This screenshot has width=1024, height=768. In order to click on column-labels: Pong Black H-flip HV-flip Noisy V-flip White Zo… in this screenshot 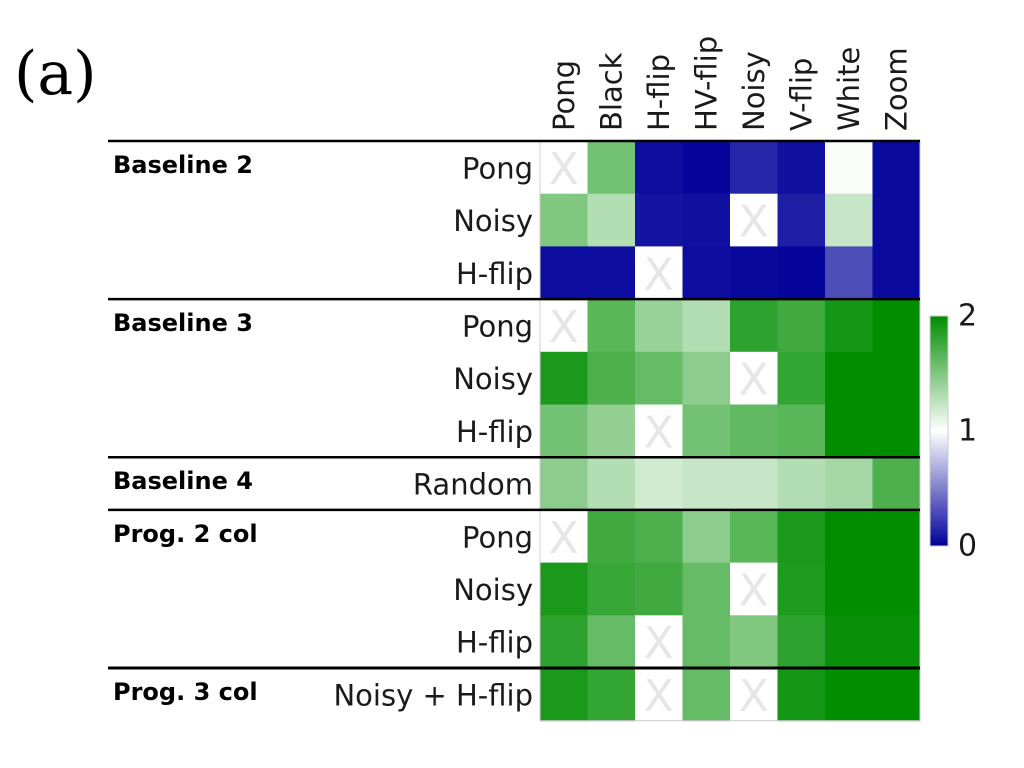, I will do `click(730, 83)`.